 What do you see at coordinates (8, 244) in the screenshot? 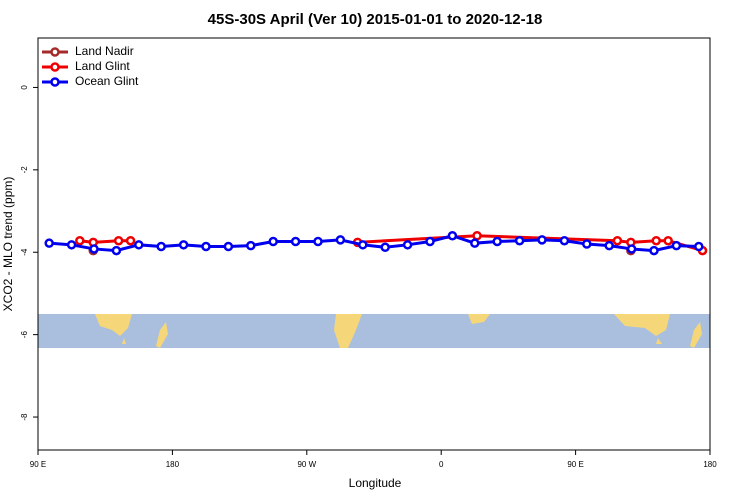
I see `y-axis-label: XCO2 - MLO trend (ppm)` at bounding box center [8, 244].